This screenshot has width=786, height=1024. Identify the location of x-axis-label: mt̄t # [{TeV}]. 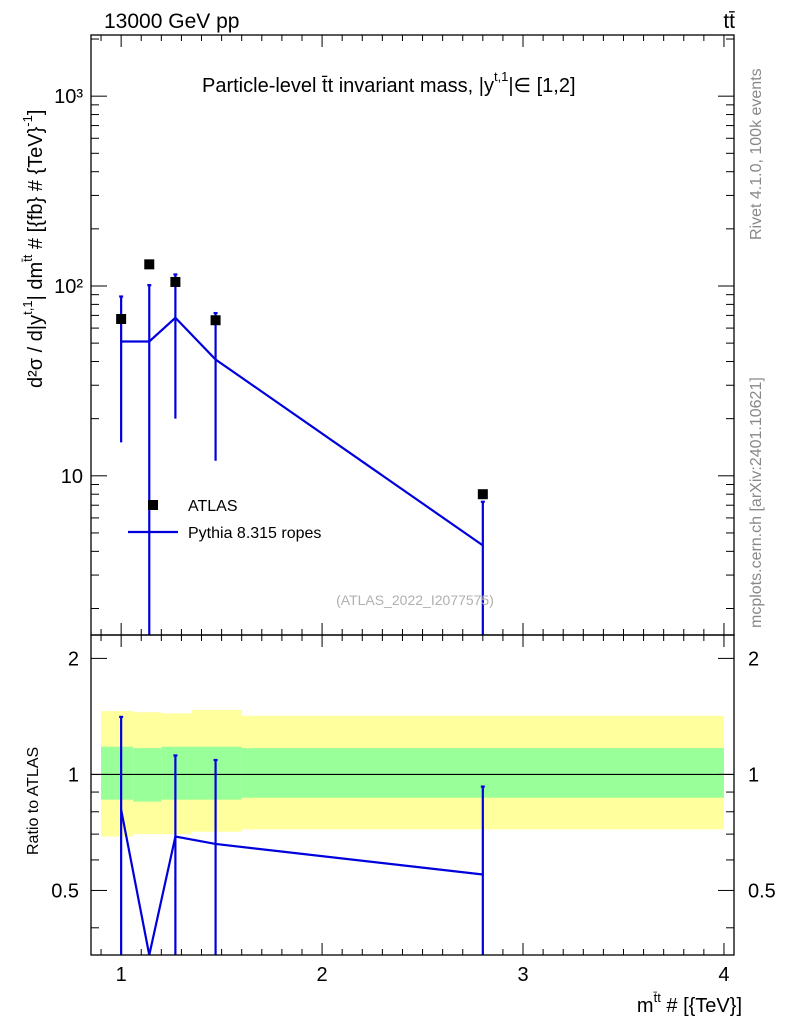
(689, 1003).